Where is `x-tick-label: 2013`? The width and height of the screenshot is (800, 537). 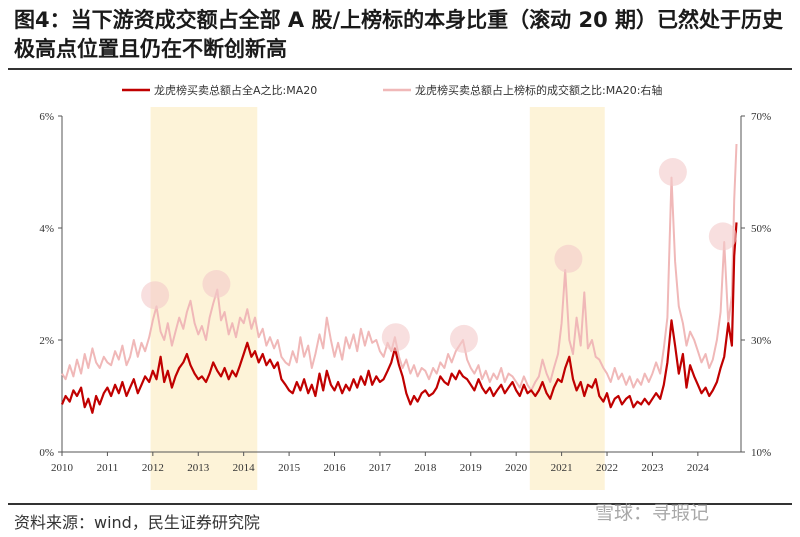
x-tick-label: 2013 is located at coordinates (198, 468).